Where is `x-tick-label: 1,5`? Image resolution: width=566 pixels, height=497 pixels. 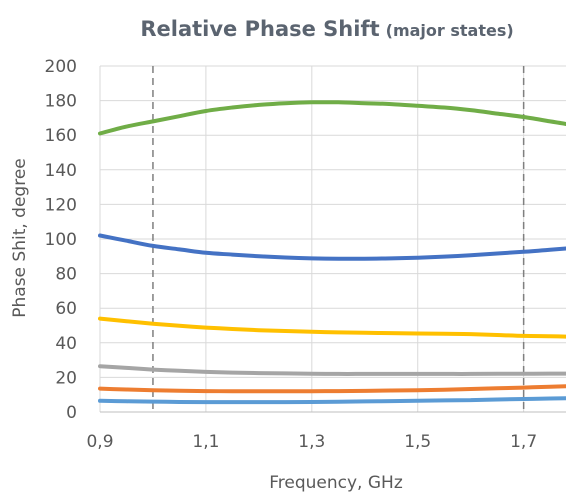 x-tick-label: 1,5 is located at coordinates (417, 442).